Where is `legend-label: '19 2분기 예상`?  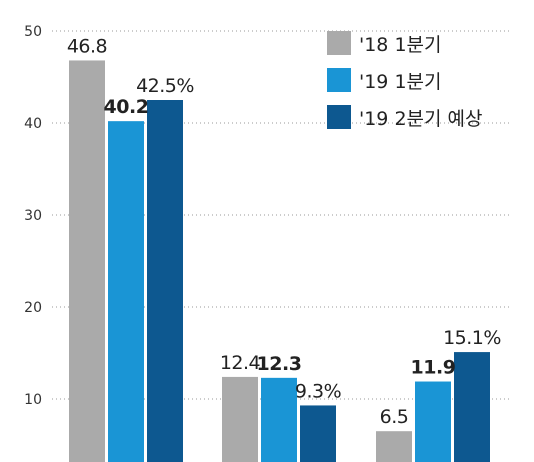
legend-label: '19 2분기 예상 is located at coordinates (421, 119).